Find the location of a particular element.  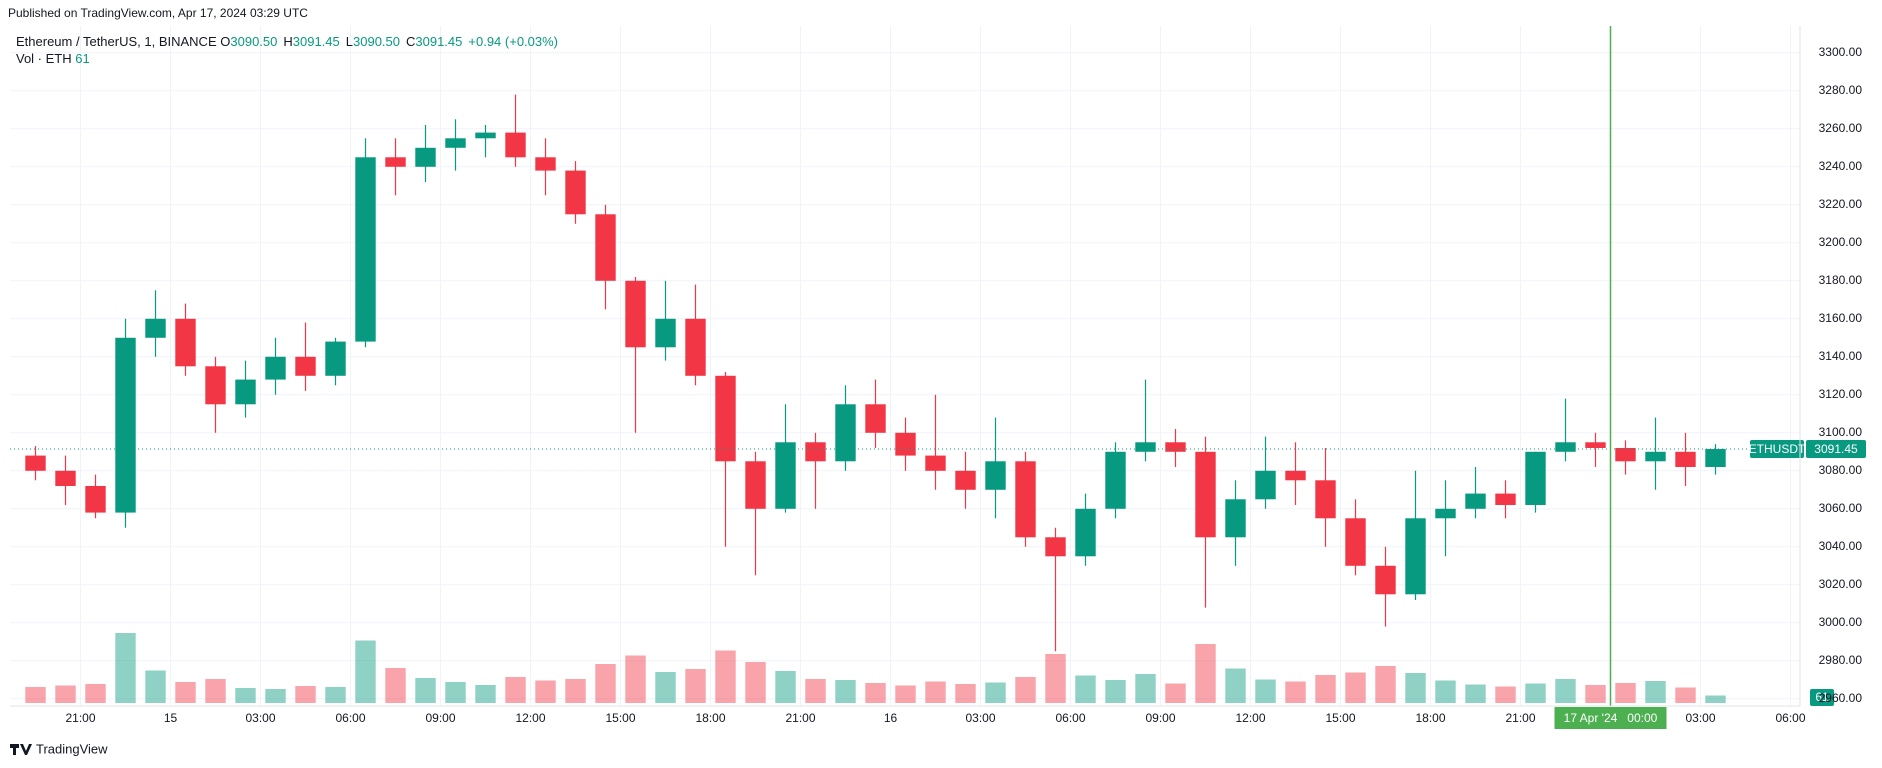

price-tag-name-bg is located at coordinates (1777, 449).